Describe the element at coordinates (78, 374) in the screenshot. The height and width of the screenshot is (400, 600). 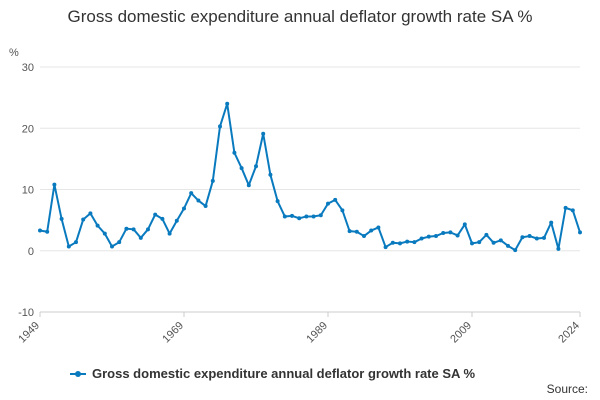
I see `legend-swatch-icon` at that location.